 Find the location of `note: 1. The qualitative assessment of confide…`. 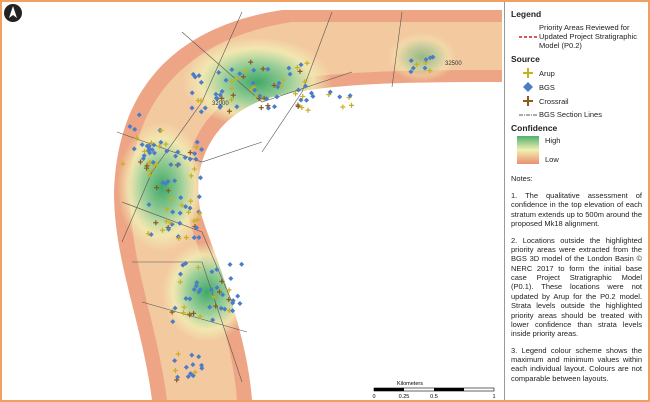

note: 1. The qualitative assessment of confide… is located at coordinates (576, 210).